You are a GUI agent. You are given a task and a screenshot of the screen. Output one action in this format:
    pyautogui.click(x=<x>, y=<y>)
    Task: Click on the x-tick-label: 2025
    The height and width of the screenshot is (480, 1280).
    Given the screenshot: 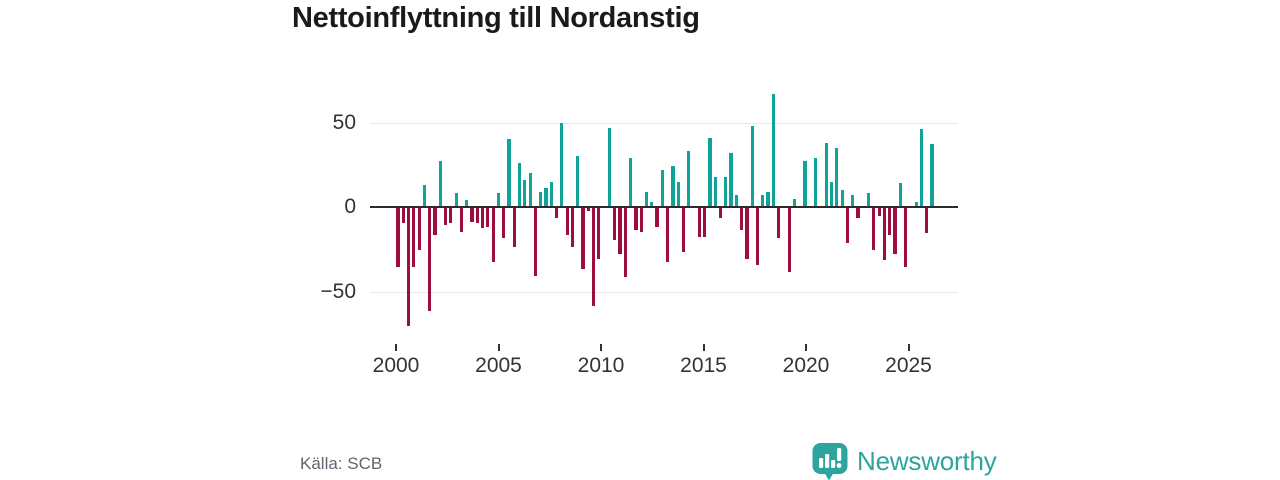 What is the action you would take?
    pyautogui.click(x=908, y=365)
    